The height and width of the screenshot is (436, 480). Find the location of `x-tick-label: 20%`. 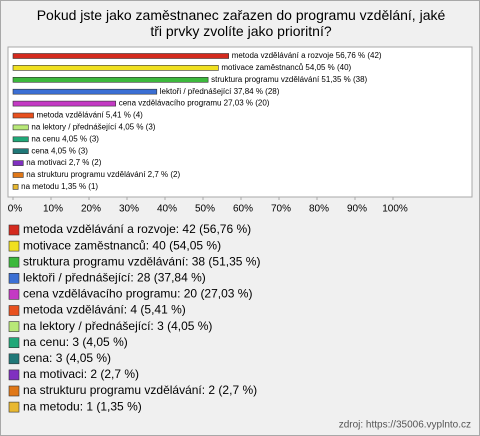

x-tick-label: 20% is located at coordinates (91, 209).